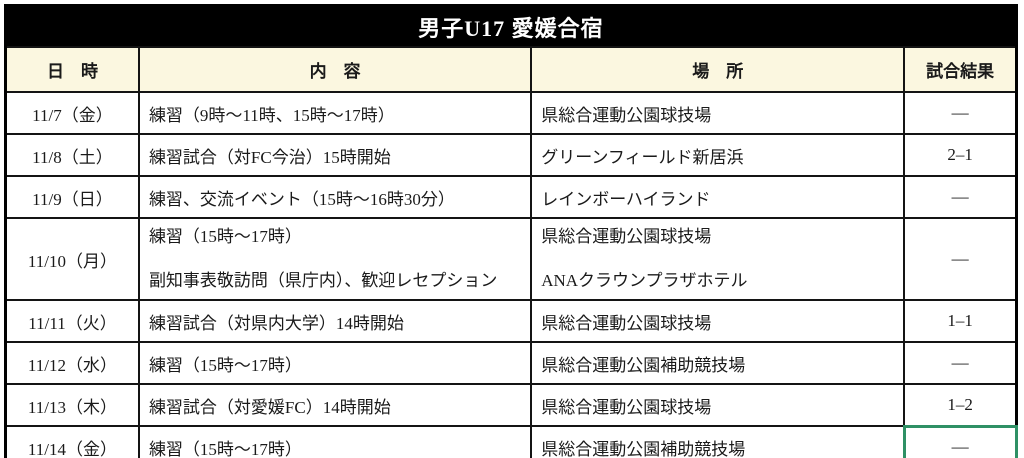 The image size is (1024, 458). What do you see at coordinates (335, 155) in the screenshot?
I see `cell-content: 練習試合（対FC今治）15時開始` at bounding box center [335, 155].